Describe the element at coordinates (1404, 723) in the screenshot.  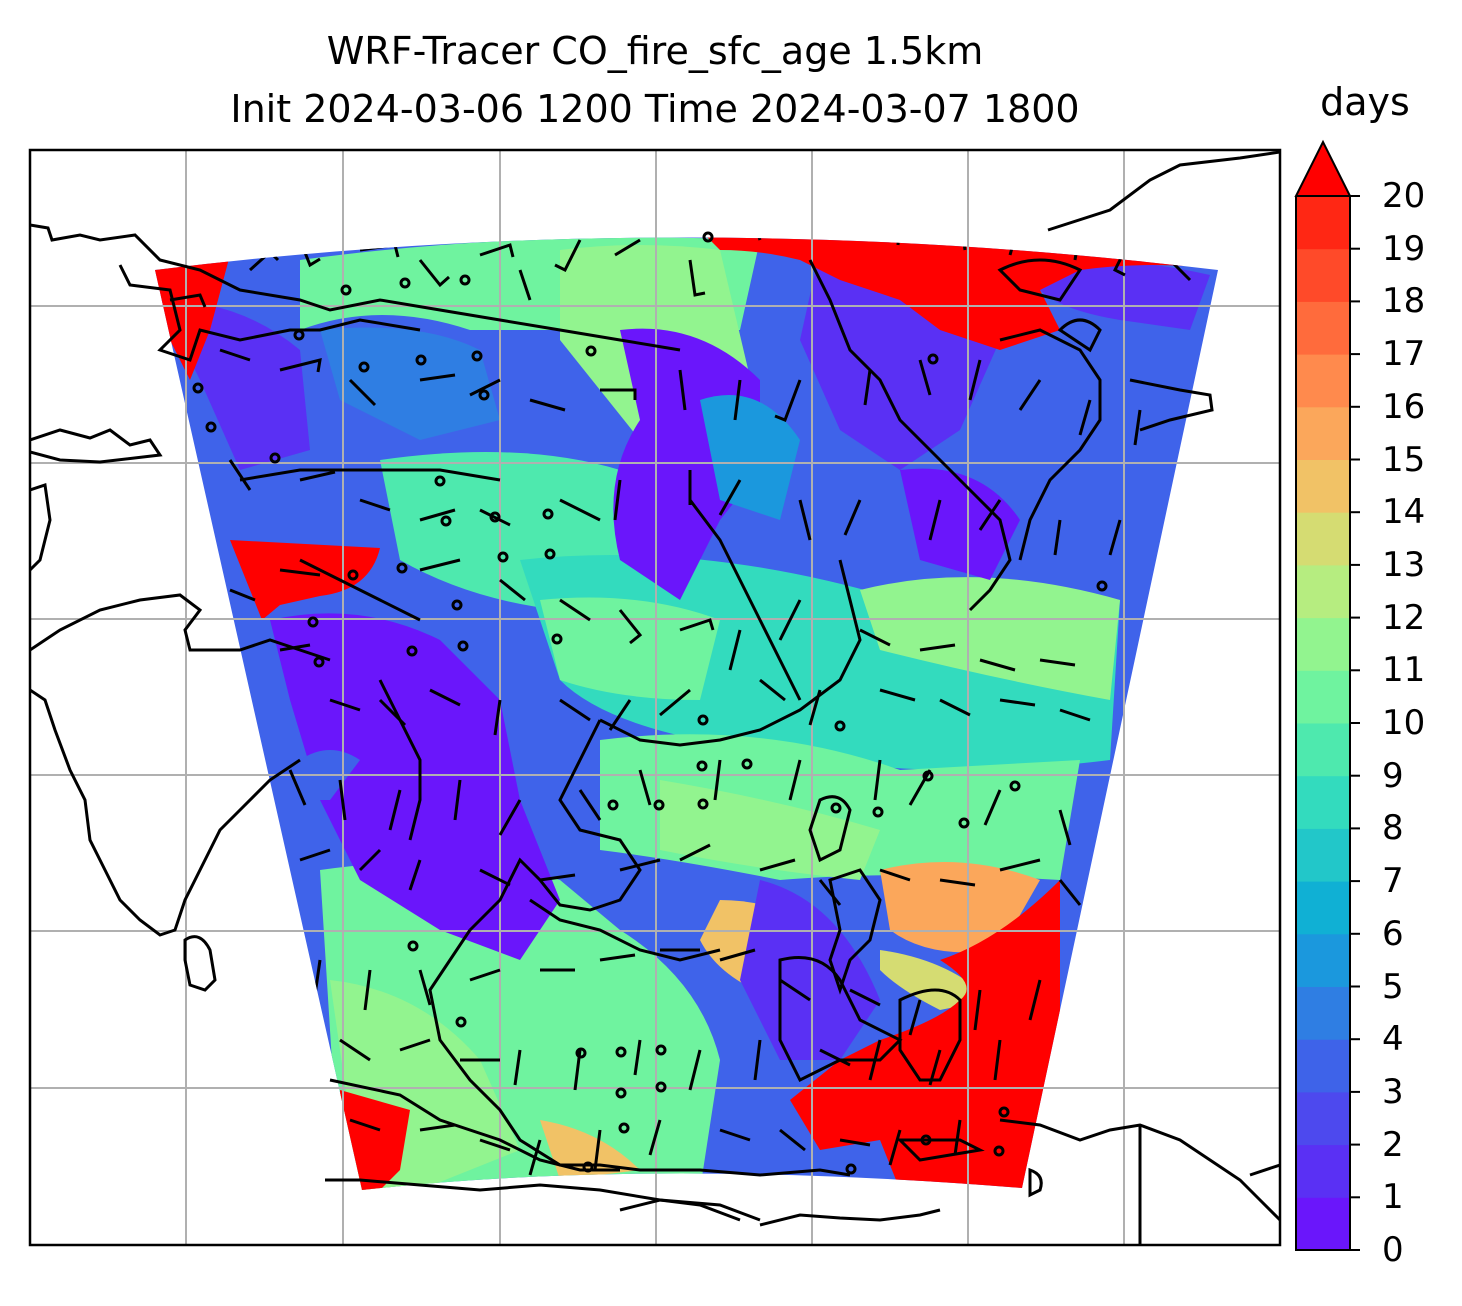
I see `colorbar-tick-label: 10` at that location.